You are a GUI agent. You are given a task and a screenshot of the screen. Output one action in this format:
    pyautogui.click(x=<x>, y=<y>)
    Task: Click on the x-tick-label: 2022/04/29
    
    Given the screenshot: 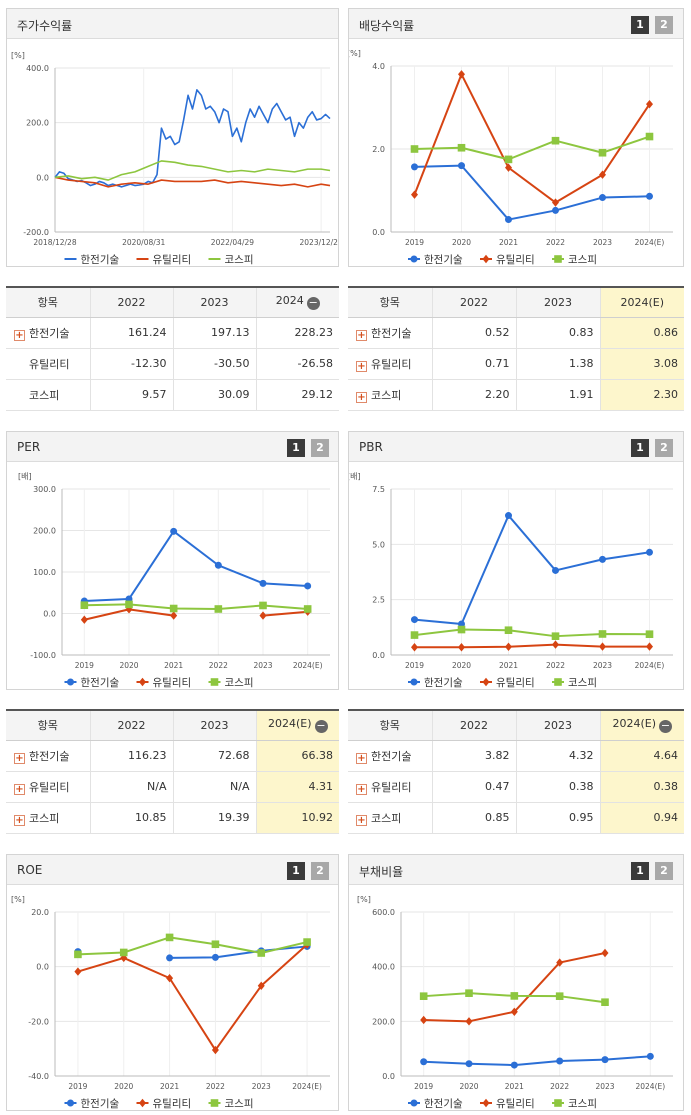 What is the action you would take?
    pyautogui.click(x=232, y=242)
    